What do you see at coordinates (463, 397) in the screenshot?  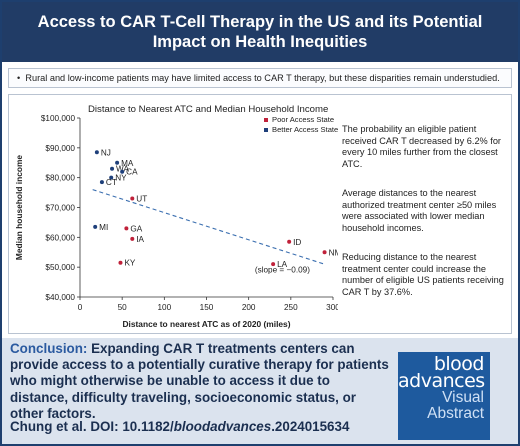 I see `logo-line-3: Visual` at bounding box center [463, 397].